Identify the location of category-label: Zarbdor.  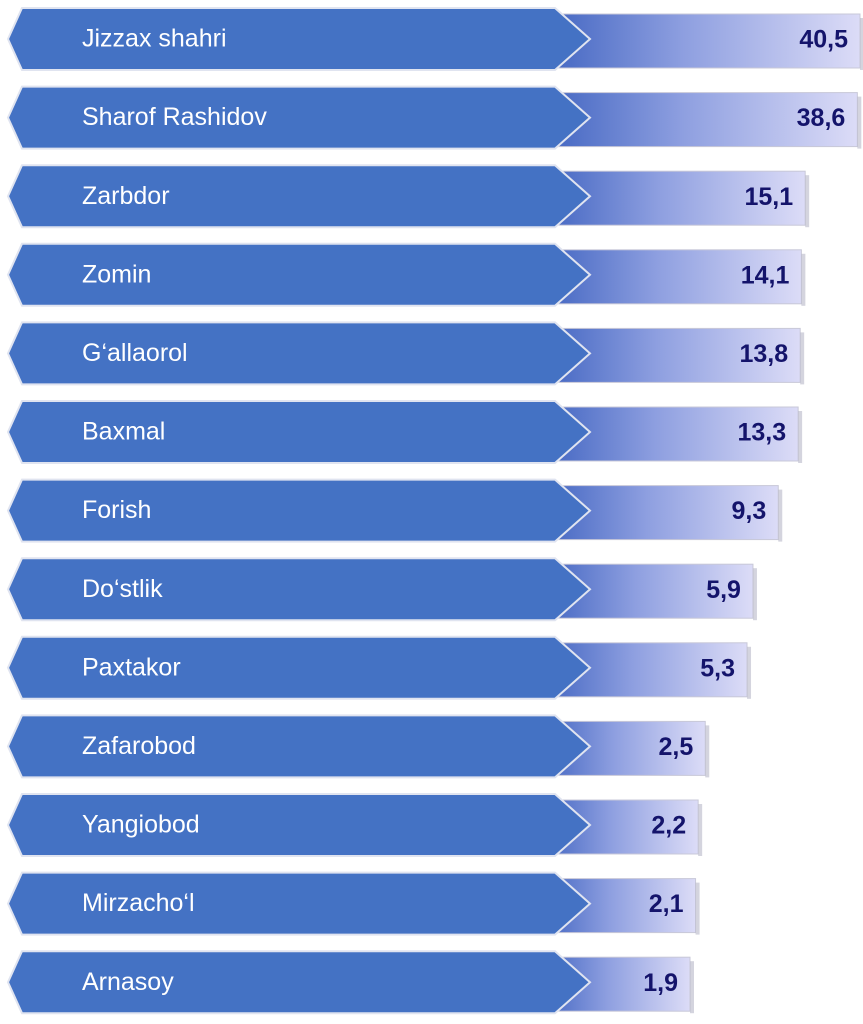
(126, 196).